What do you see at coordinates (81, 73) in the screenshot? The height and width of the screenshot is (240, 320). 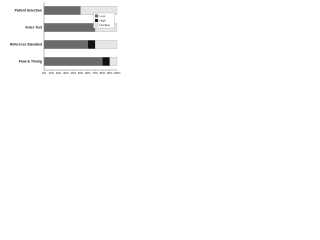 I see `x-tick-label: 50%` at bounding box center [81, 73].